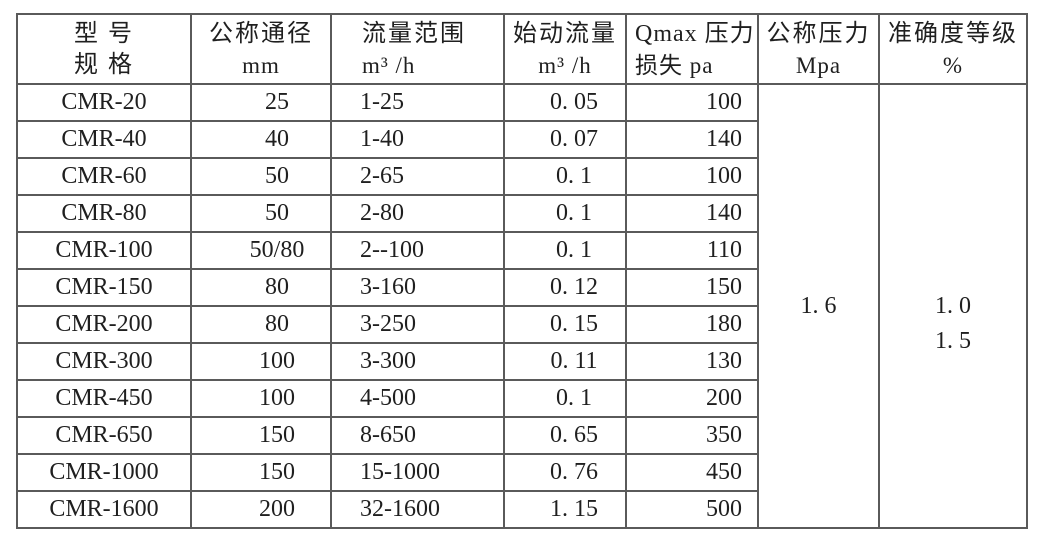  Describe the element at coordinates (417, 139) in the screenshot. I see `cell-flow-range: 1-40` at that location.